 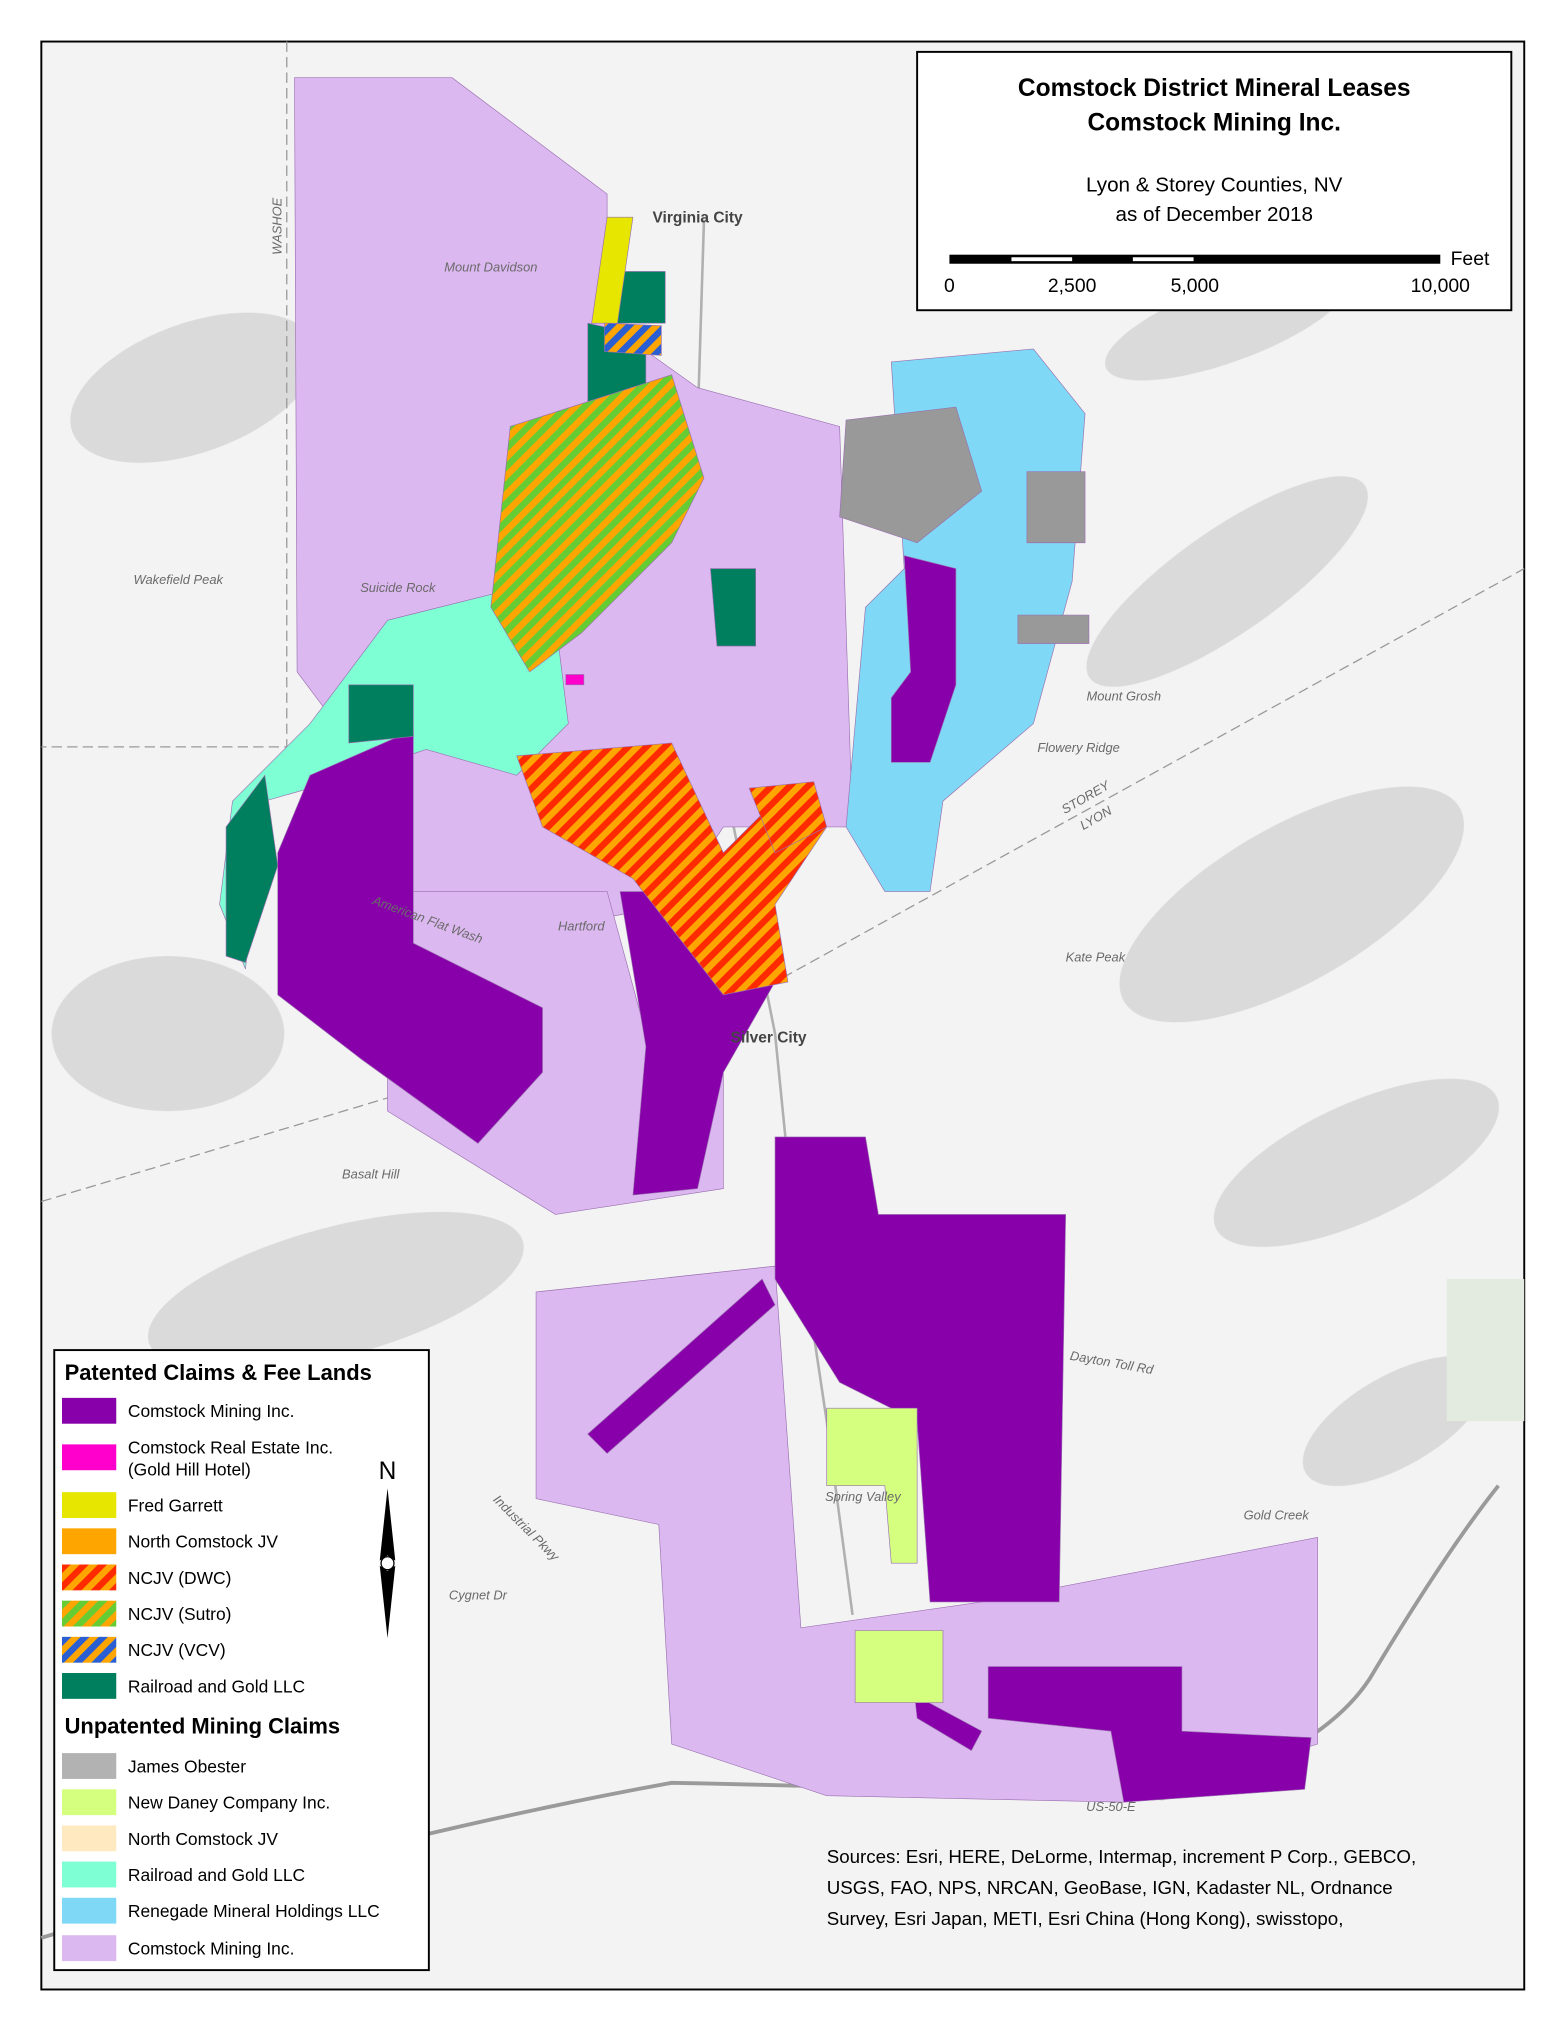 What do you see at coordinates (1277, 1514) in the screenshot?
I see `place-label: Gold Creek` at bounding box center [1277, 1514].